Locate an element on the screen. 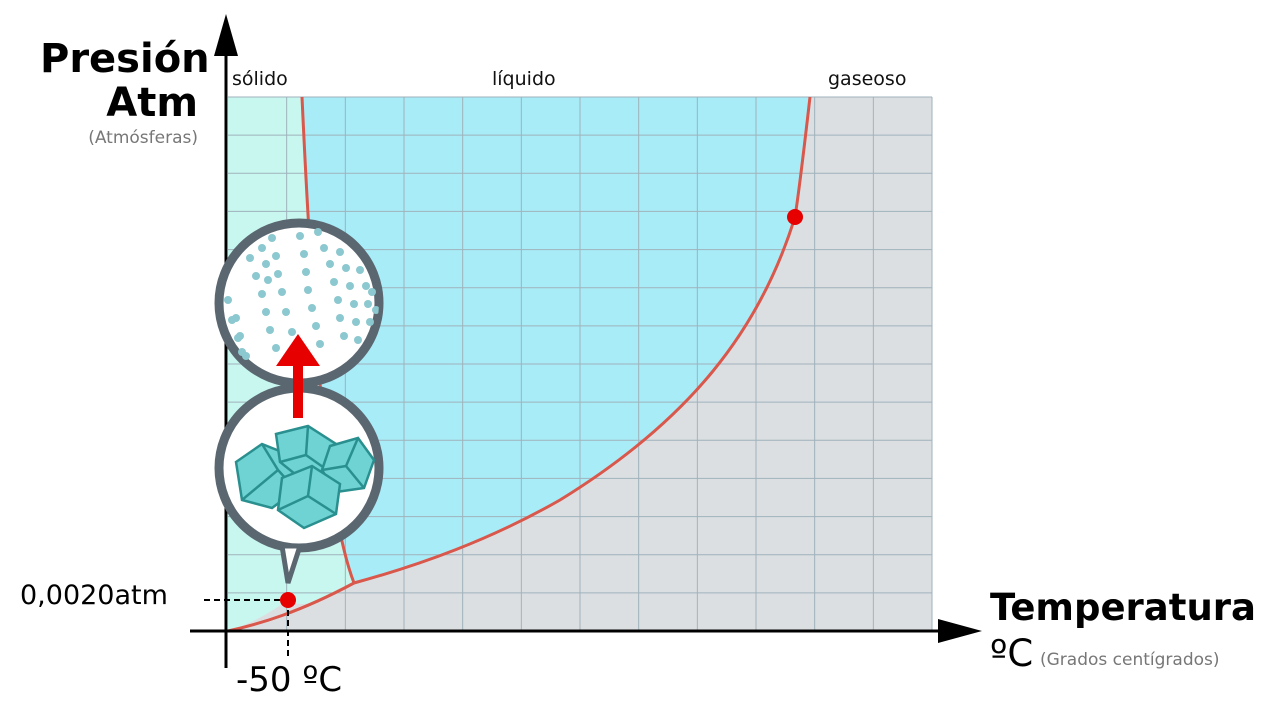 This screenshot has height=720, width=1280. x-axis-title: Temperatura is located at coordinates (1123, 607).